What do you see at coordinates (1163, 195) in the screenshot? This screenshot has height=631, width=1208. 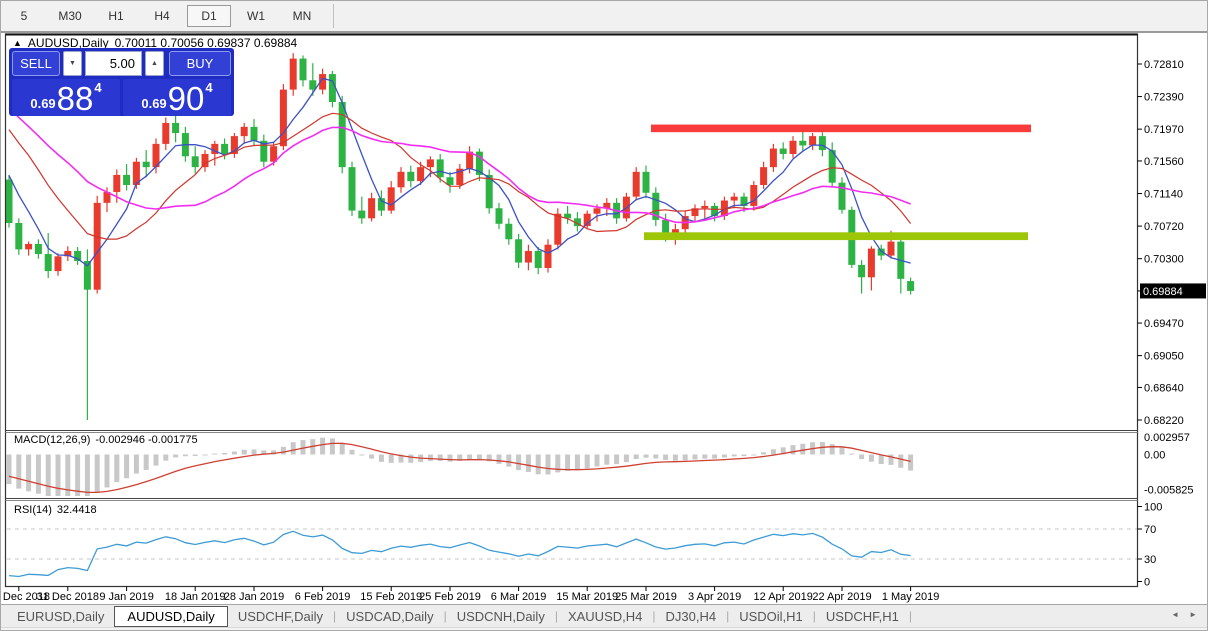 I see `price-tick-0.71140: 0.71140` at bounding box center [1163, 195].